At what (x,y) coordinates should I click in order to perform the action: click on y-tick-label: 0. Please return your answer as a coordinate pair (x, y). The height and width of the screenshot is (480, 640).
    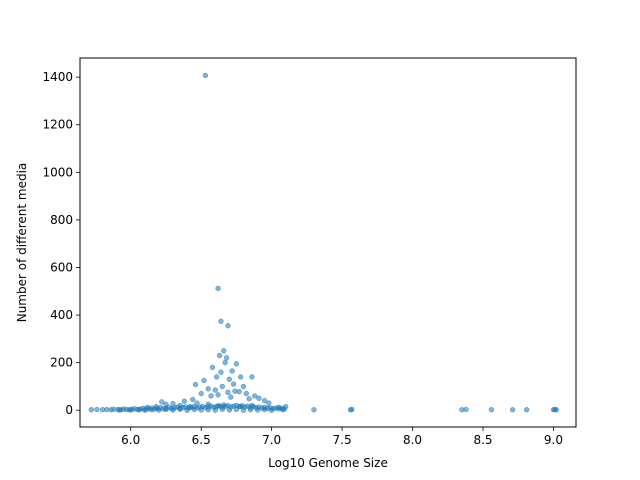
    Looking at the image, I should click on (69, 410).